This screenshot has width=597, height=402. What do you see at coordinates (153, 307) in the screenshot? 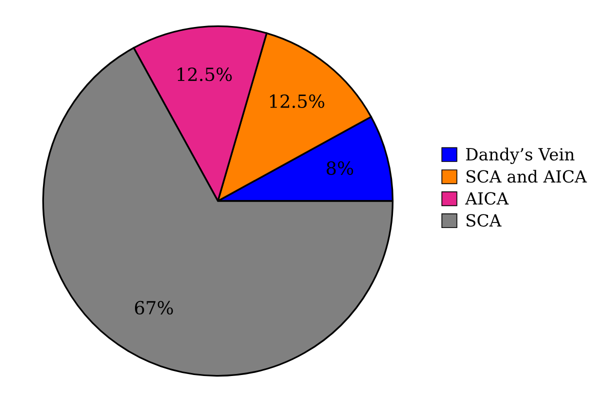
I see `data-label: 67%` at bounding box center [153, 307].